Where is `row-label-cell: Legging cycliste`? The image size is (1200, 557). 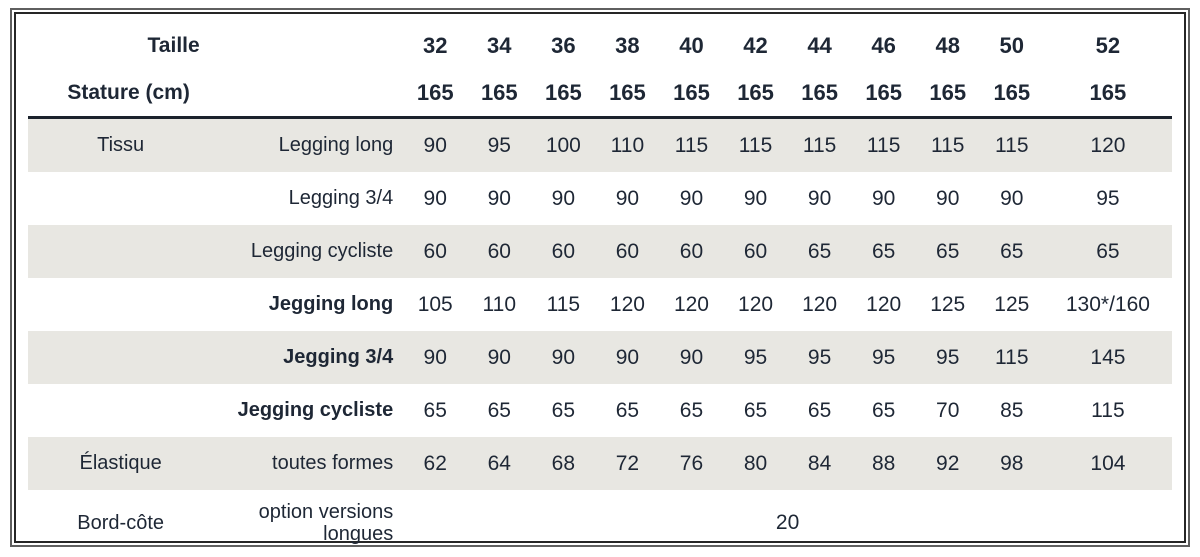
row-label-cell: Legging cycliste is located at coordinates (322, 251).